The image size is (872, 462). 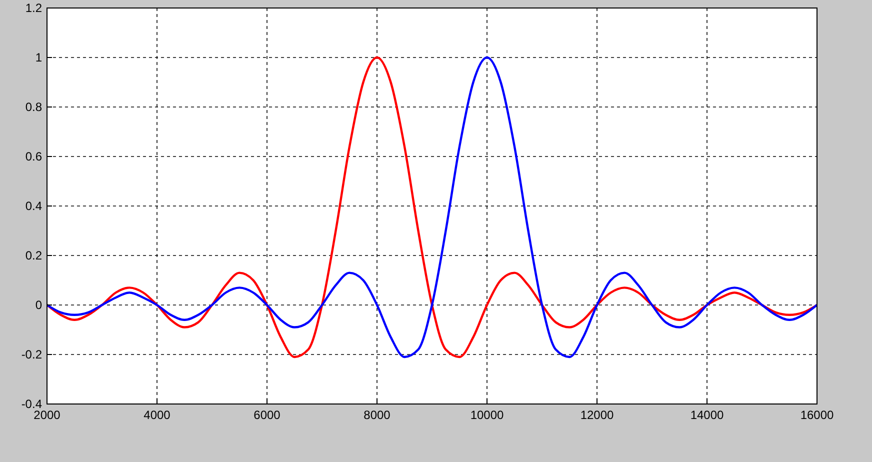 I want to click on y-tick-label: -0.2, so click(x=31, y=355).